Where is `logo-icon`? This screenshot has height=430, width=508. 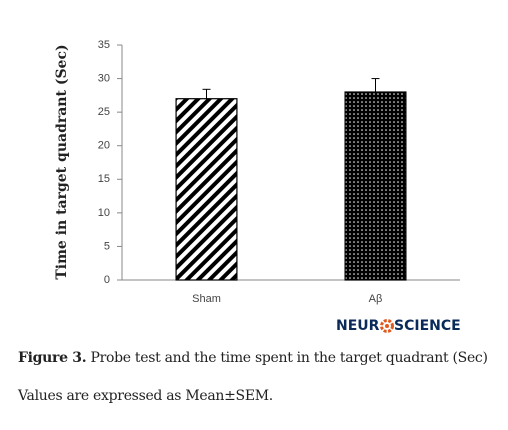
logo-icon is located at coordinates (387, 326).